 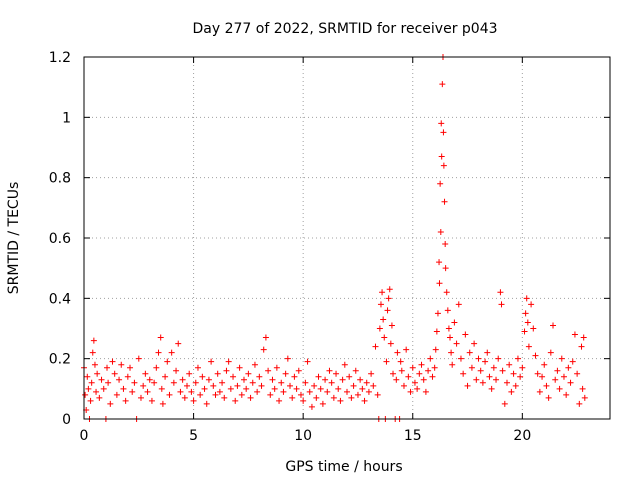 I want to click on y-tick-label: 0.8, so click(x=60, y=179).